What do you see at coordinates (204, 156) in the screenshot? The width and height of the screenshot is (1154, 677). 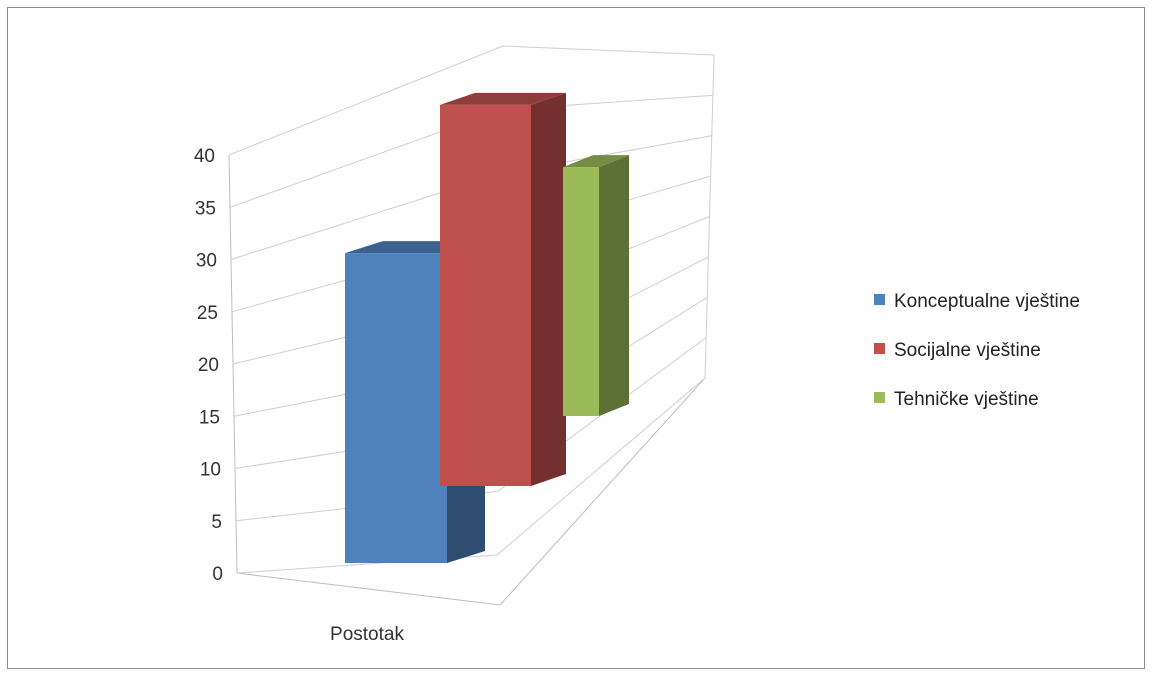 I see `y-tick-label: 40` at bounding box center [204, 156].